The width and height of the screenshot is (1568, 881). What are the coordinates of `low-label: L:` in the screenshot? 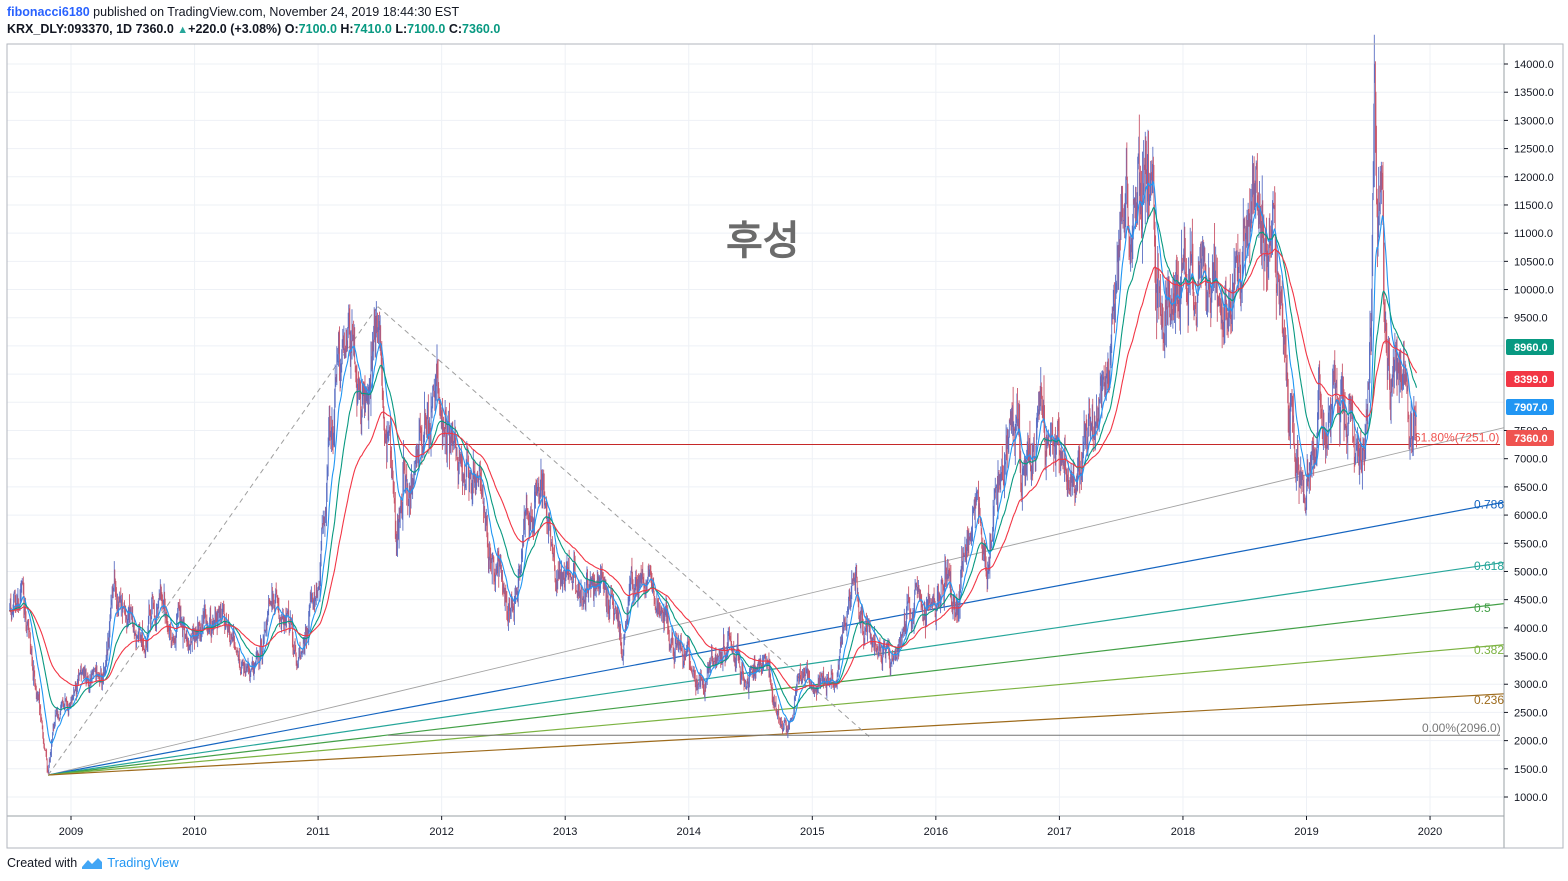 It's located at (401, 29).